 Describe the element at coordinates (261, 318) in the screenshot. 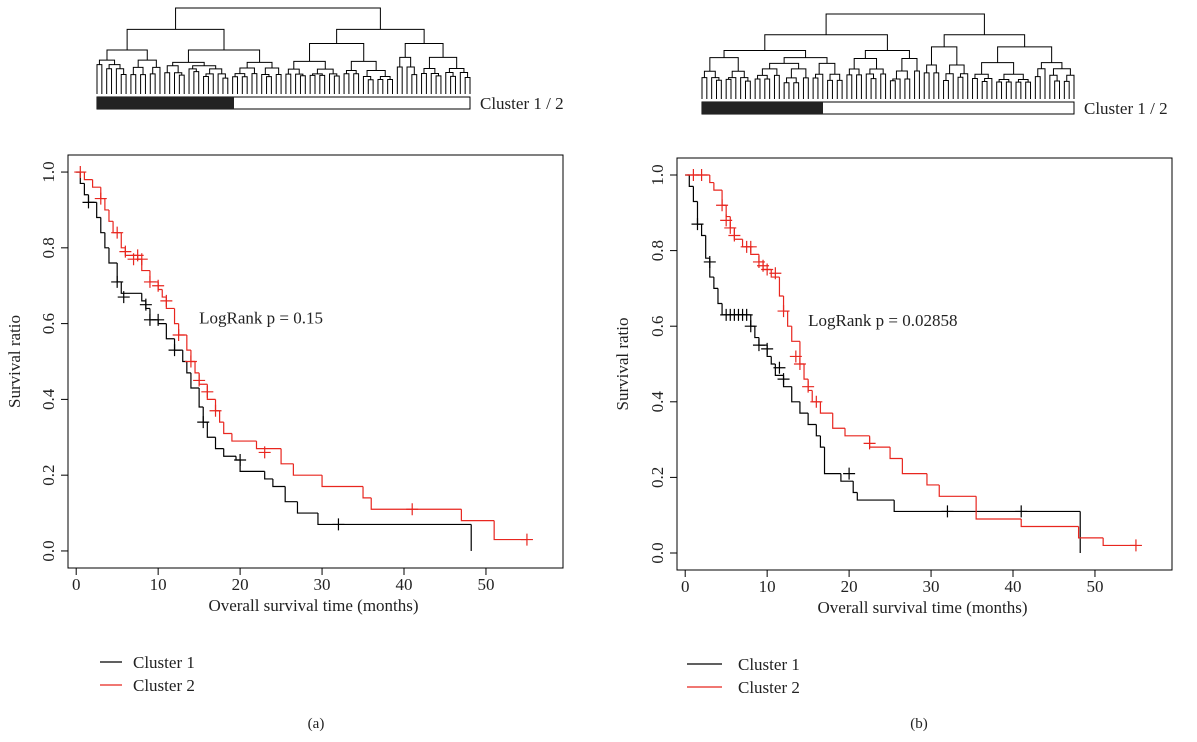

I see `annotation: LogRank p = 0.15` at that location.